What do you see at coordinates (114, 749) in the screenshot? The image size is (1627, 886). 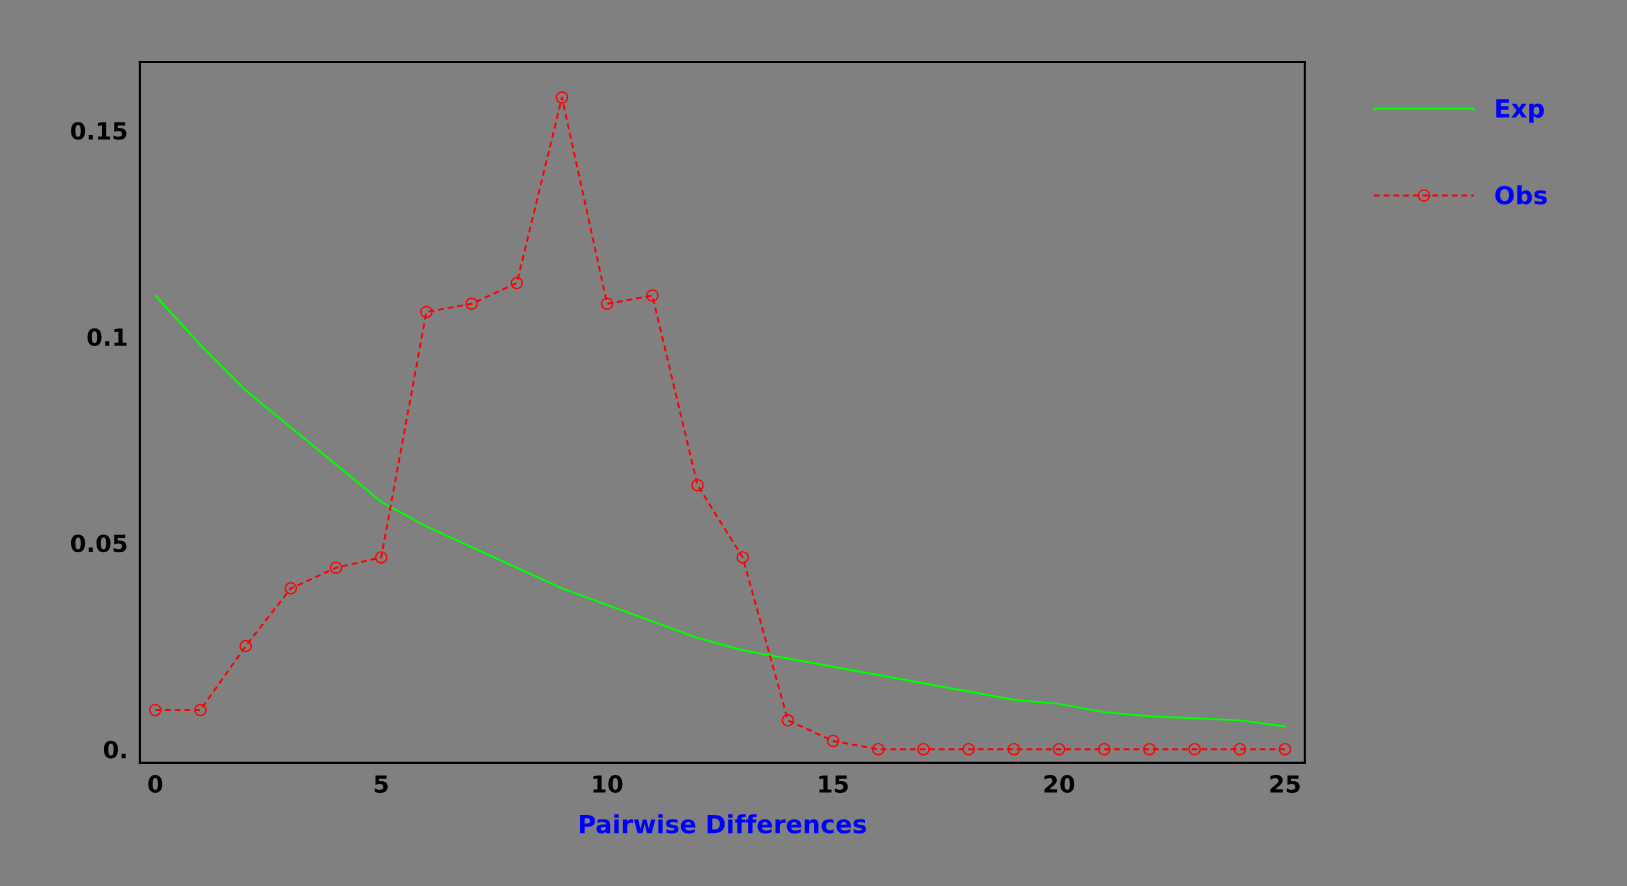 I see `y-tick-label: 0.` at bounding box center [114, 749].